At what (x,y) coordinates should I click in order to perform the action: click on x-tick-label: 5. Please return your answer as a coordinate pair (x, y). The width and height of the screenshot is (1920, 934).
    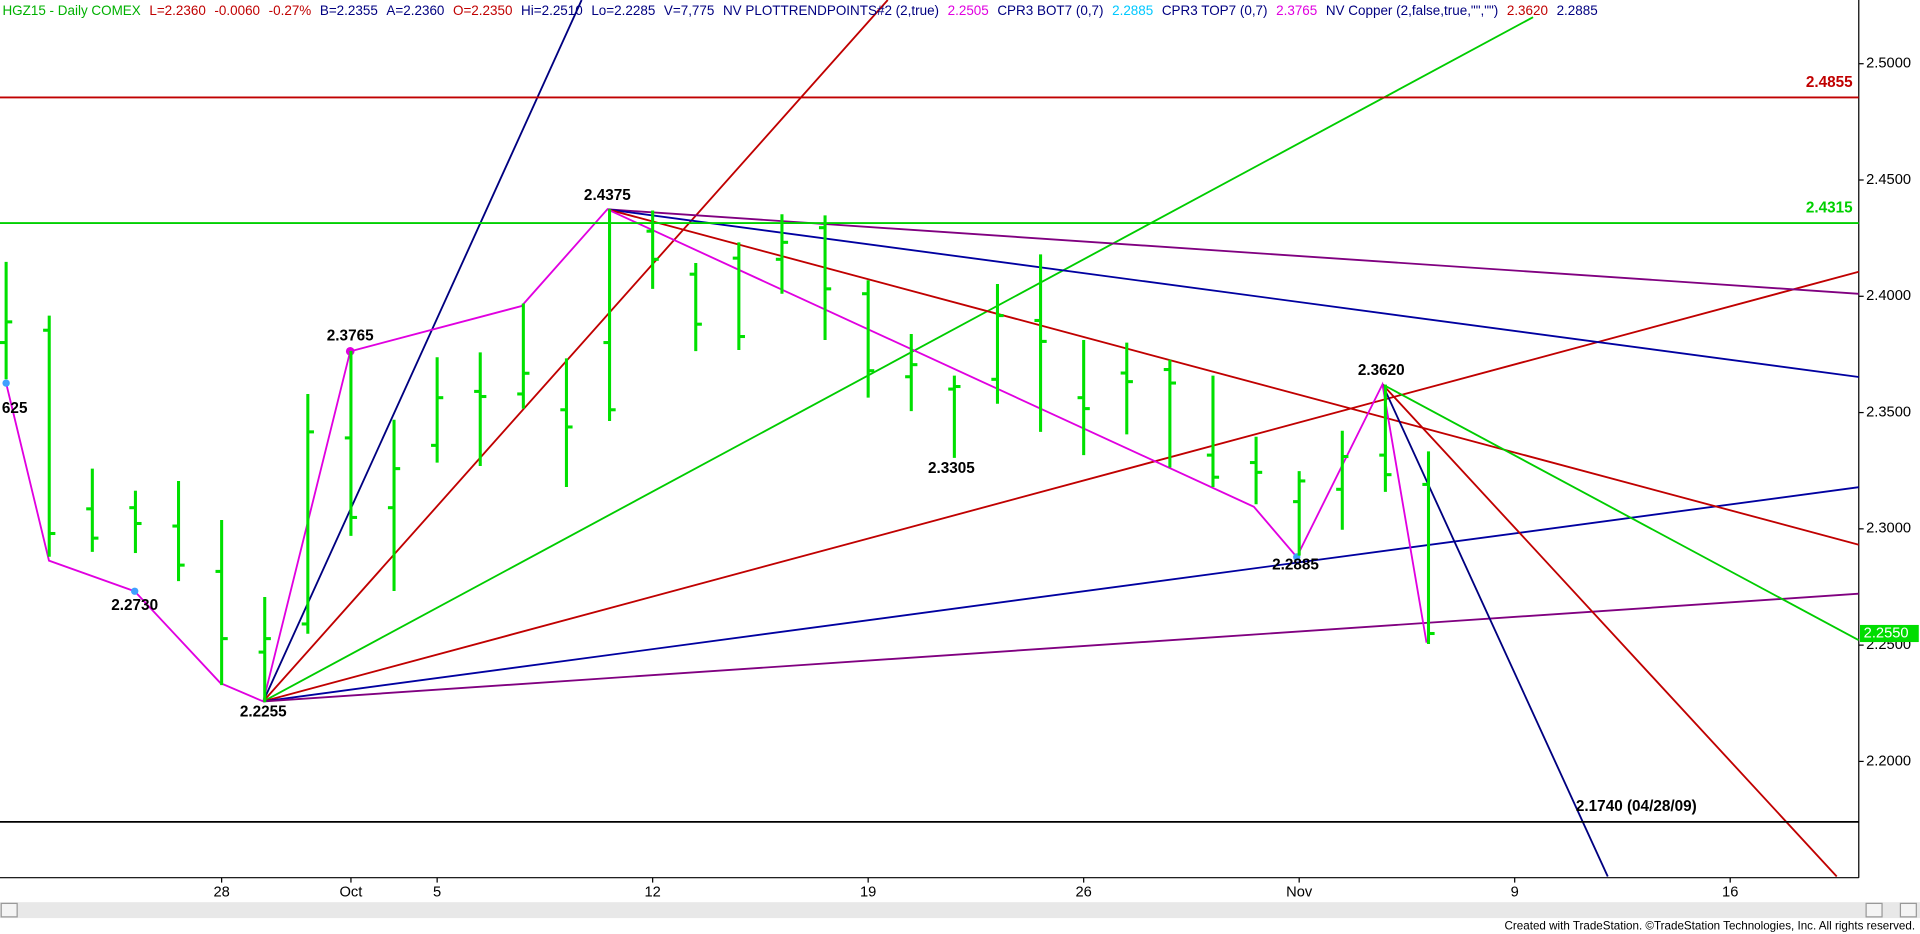
    Looking at the image, I should click on (437, 892).